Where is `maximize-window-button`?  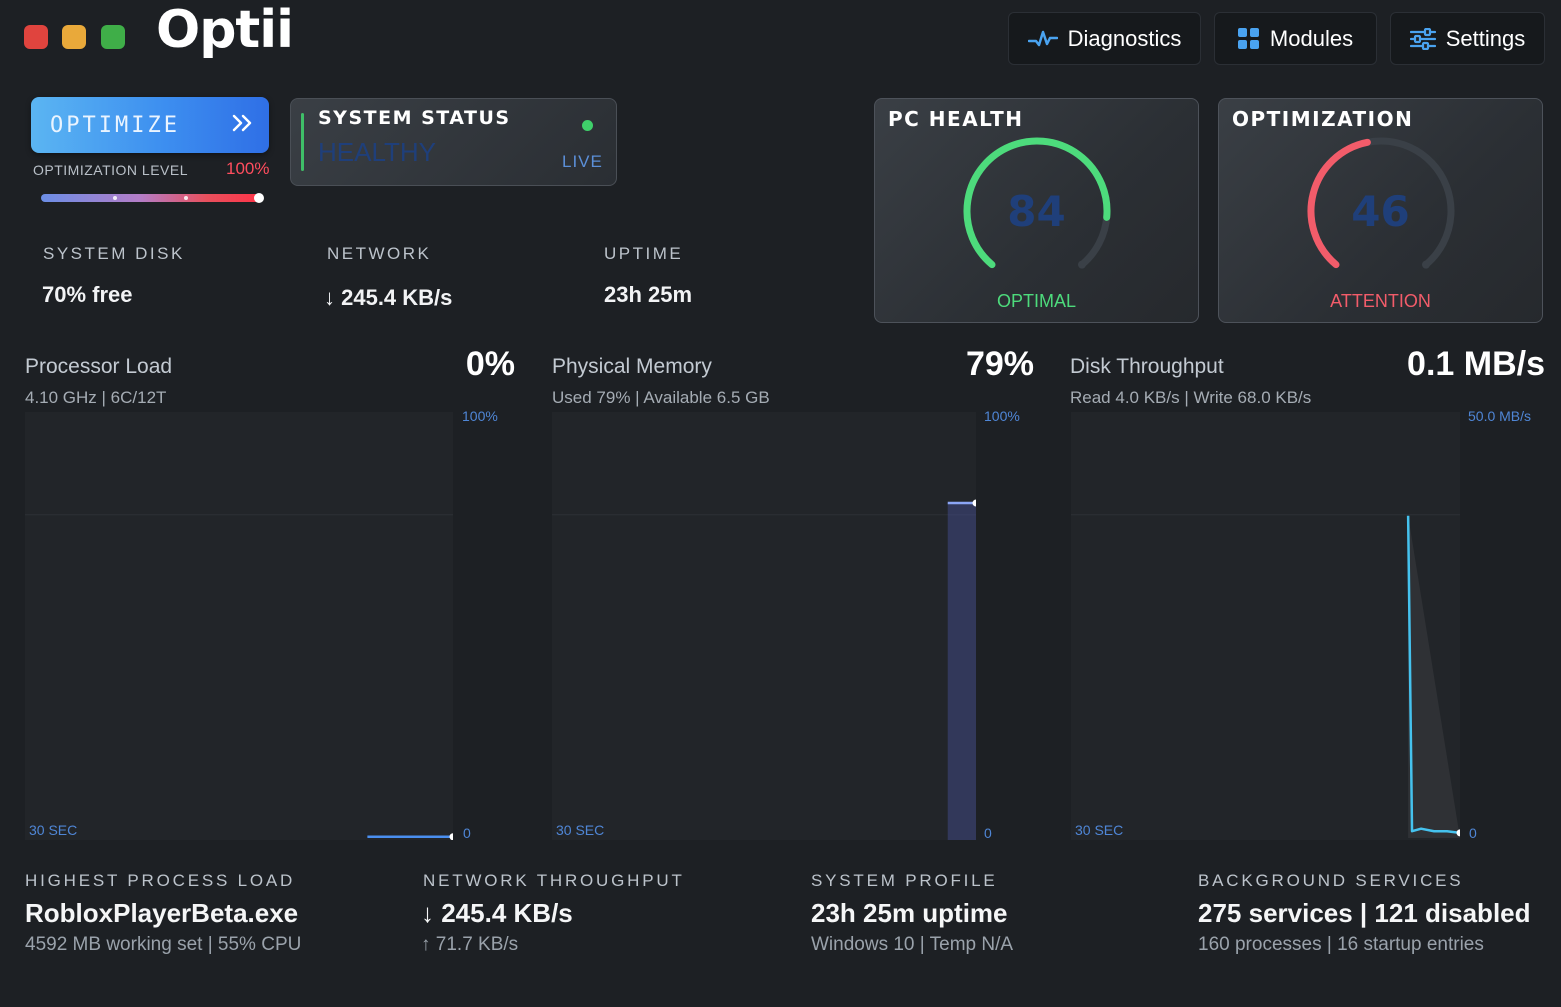
maximize-window-button is located at coordinates (113, 37).